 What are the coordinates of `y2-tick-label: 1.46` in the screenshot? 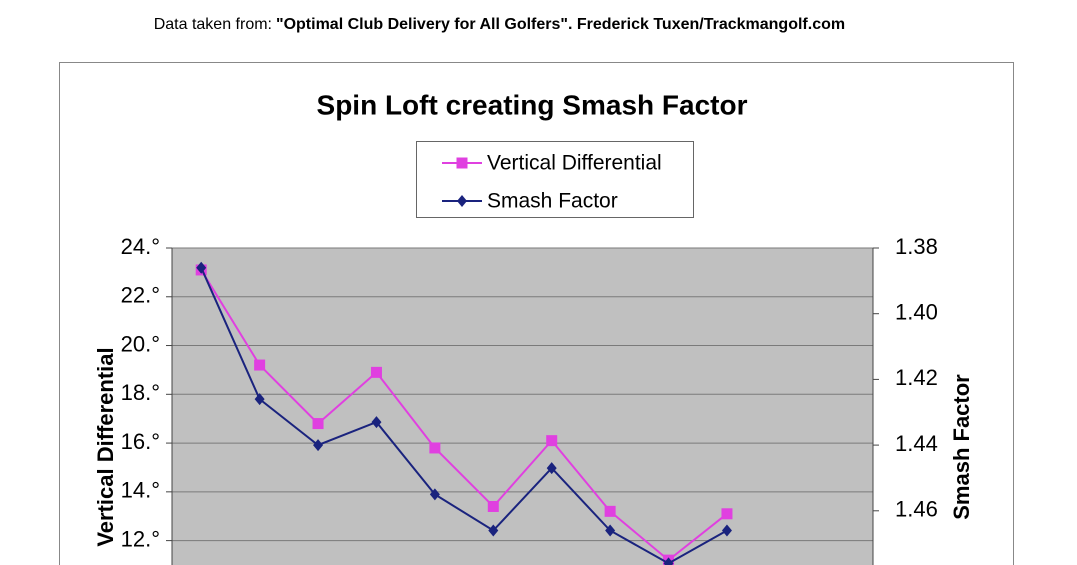 It's located at (916, 509).